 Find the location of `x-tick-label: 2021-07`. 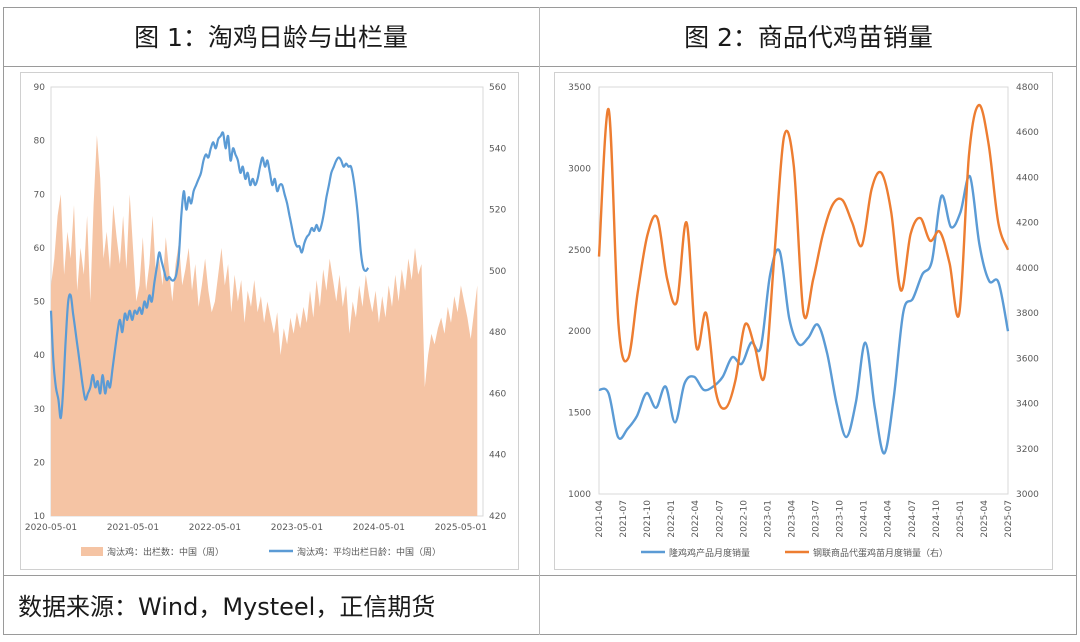

x-tick-label: 2021-07 is located at coordinates (624, 519).